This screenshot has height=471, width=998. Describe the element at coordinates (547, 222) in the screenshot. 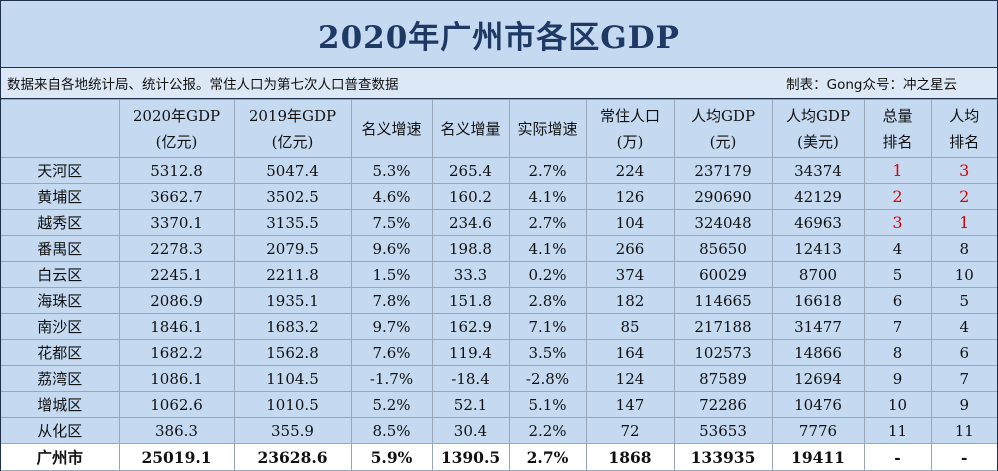

I see `table-cell: 2.7%` at that location.